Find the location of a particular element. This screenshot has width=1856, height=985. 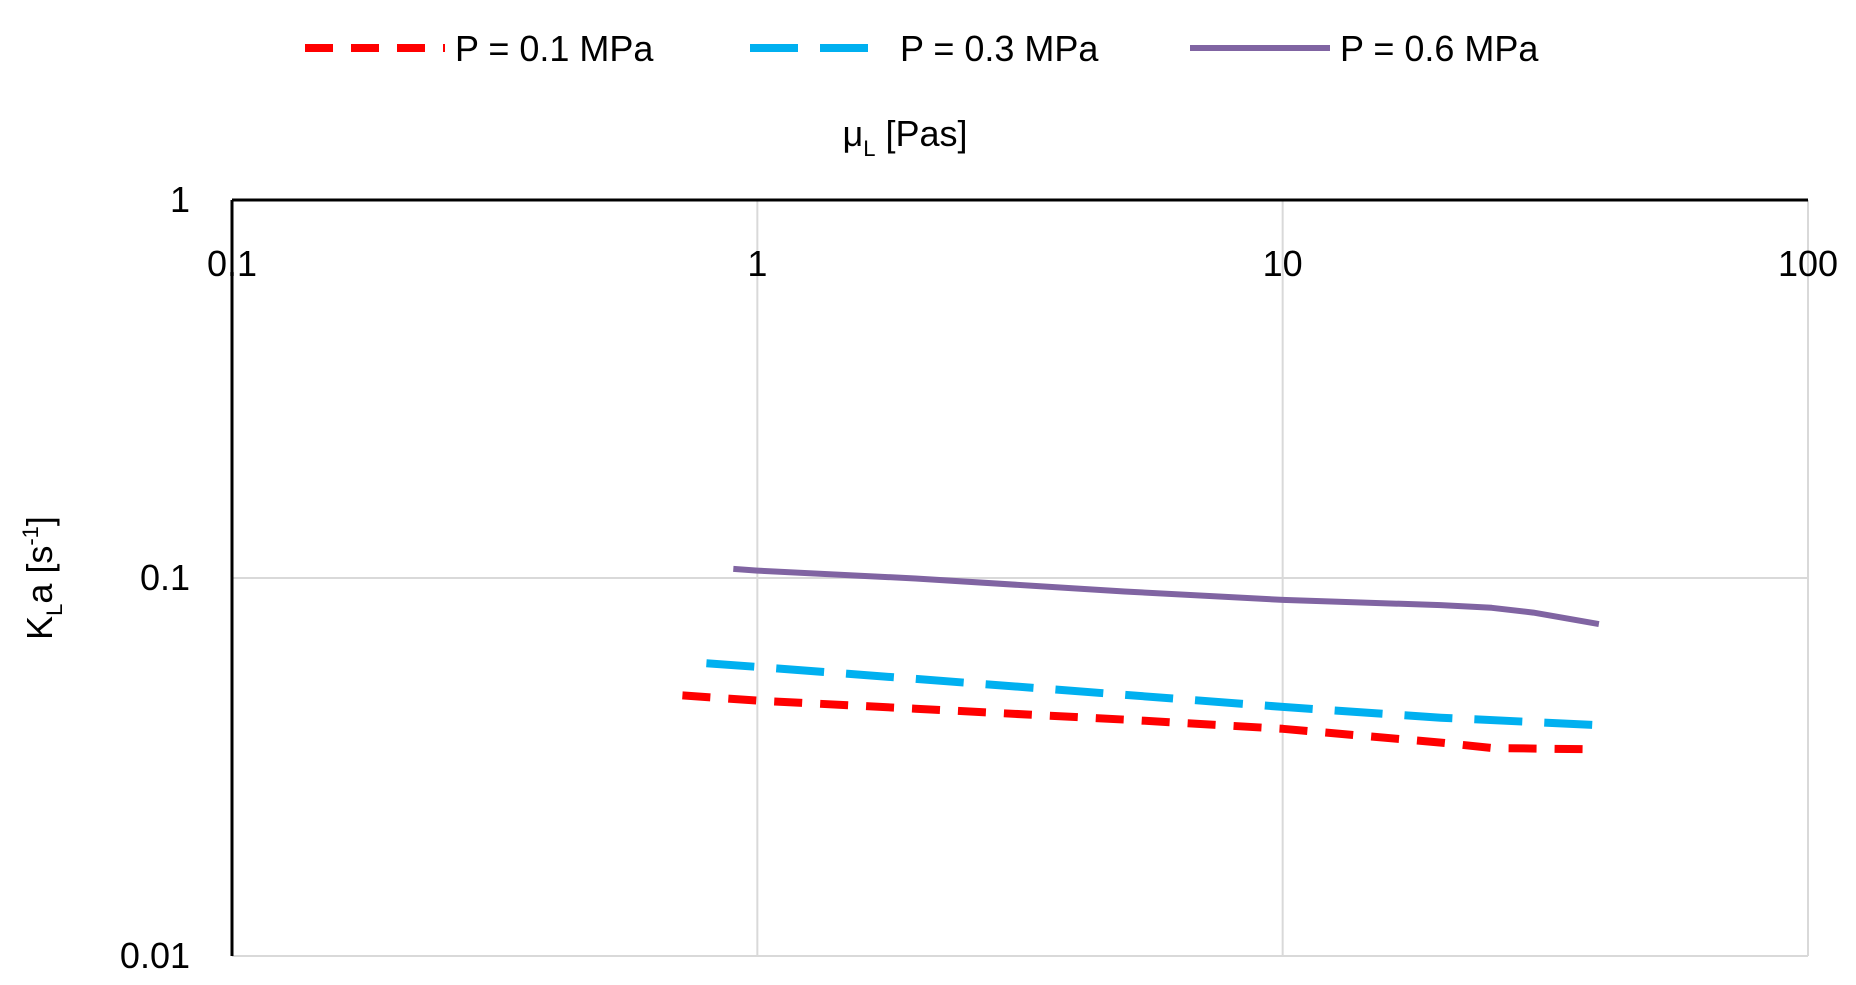

x-tick-label: 0.1 is located at coordinates (232, 263).